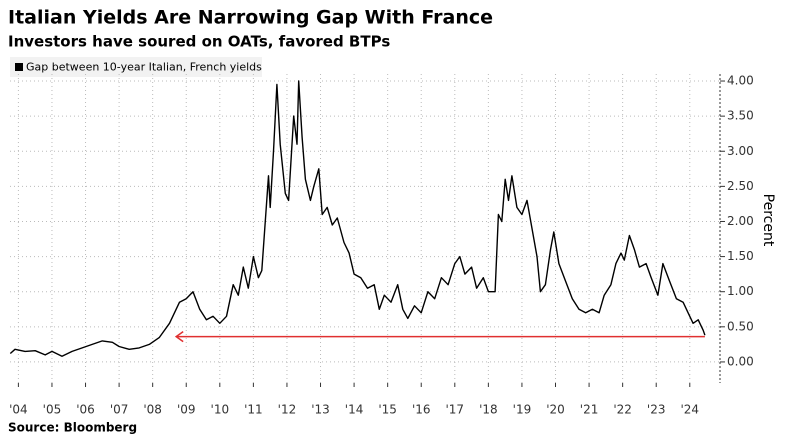  What do you see at coordinates (740, 326) in the screenshot?
I see `y-tick-label: 0.50` at bounding box center [740, 326].